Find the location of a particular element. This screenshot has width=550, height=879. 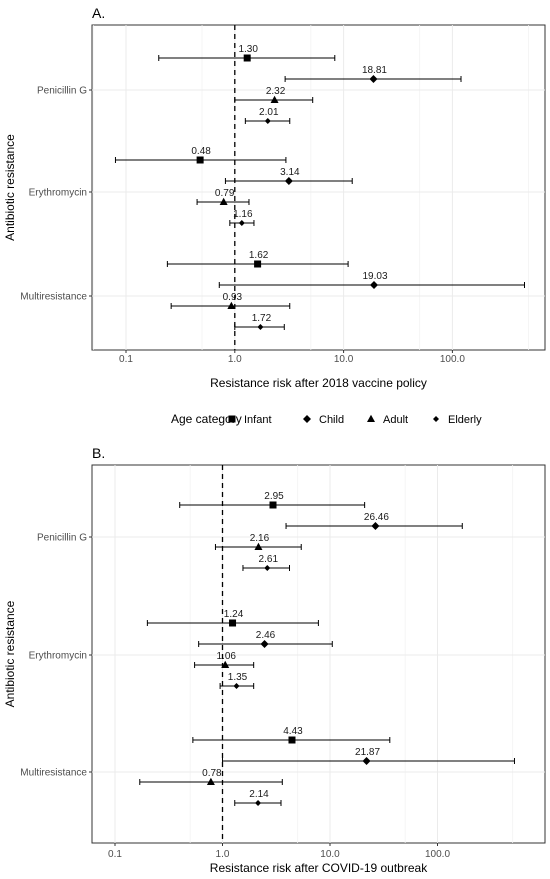

data-label: 26.46 is located at coordinates (376, 517).